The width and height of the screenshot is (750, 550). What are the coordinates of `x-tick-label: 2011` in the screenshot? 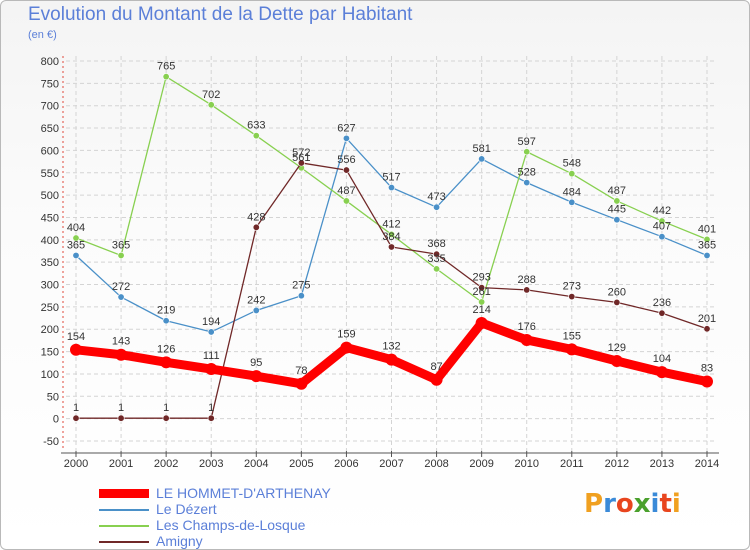 It's located at (572, 464).